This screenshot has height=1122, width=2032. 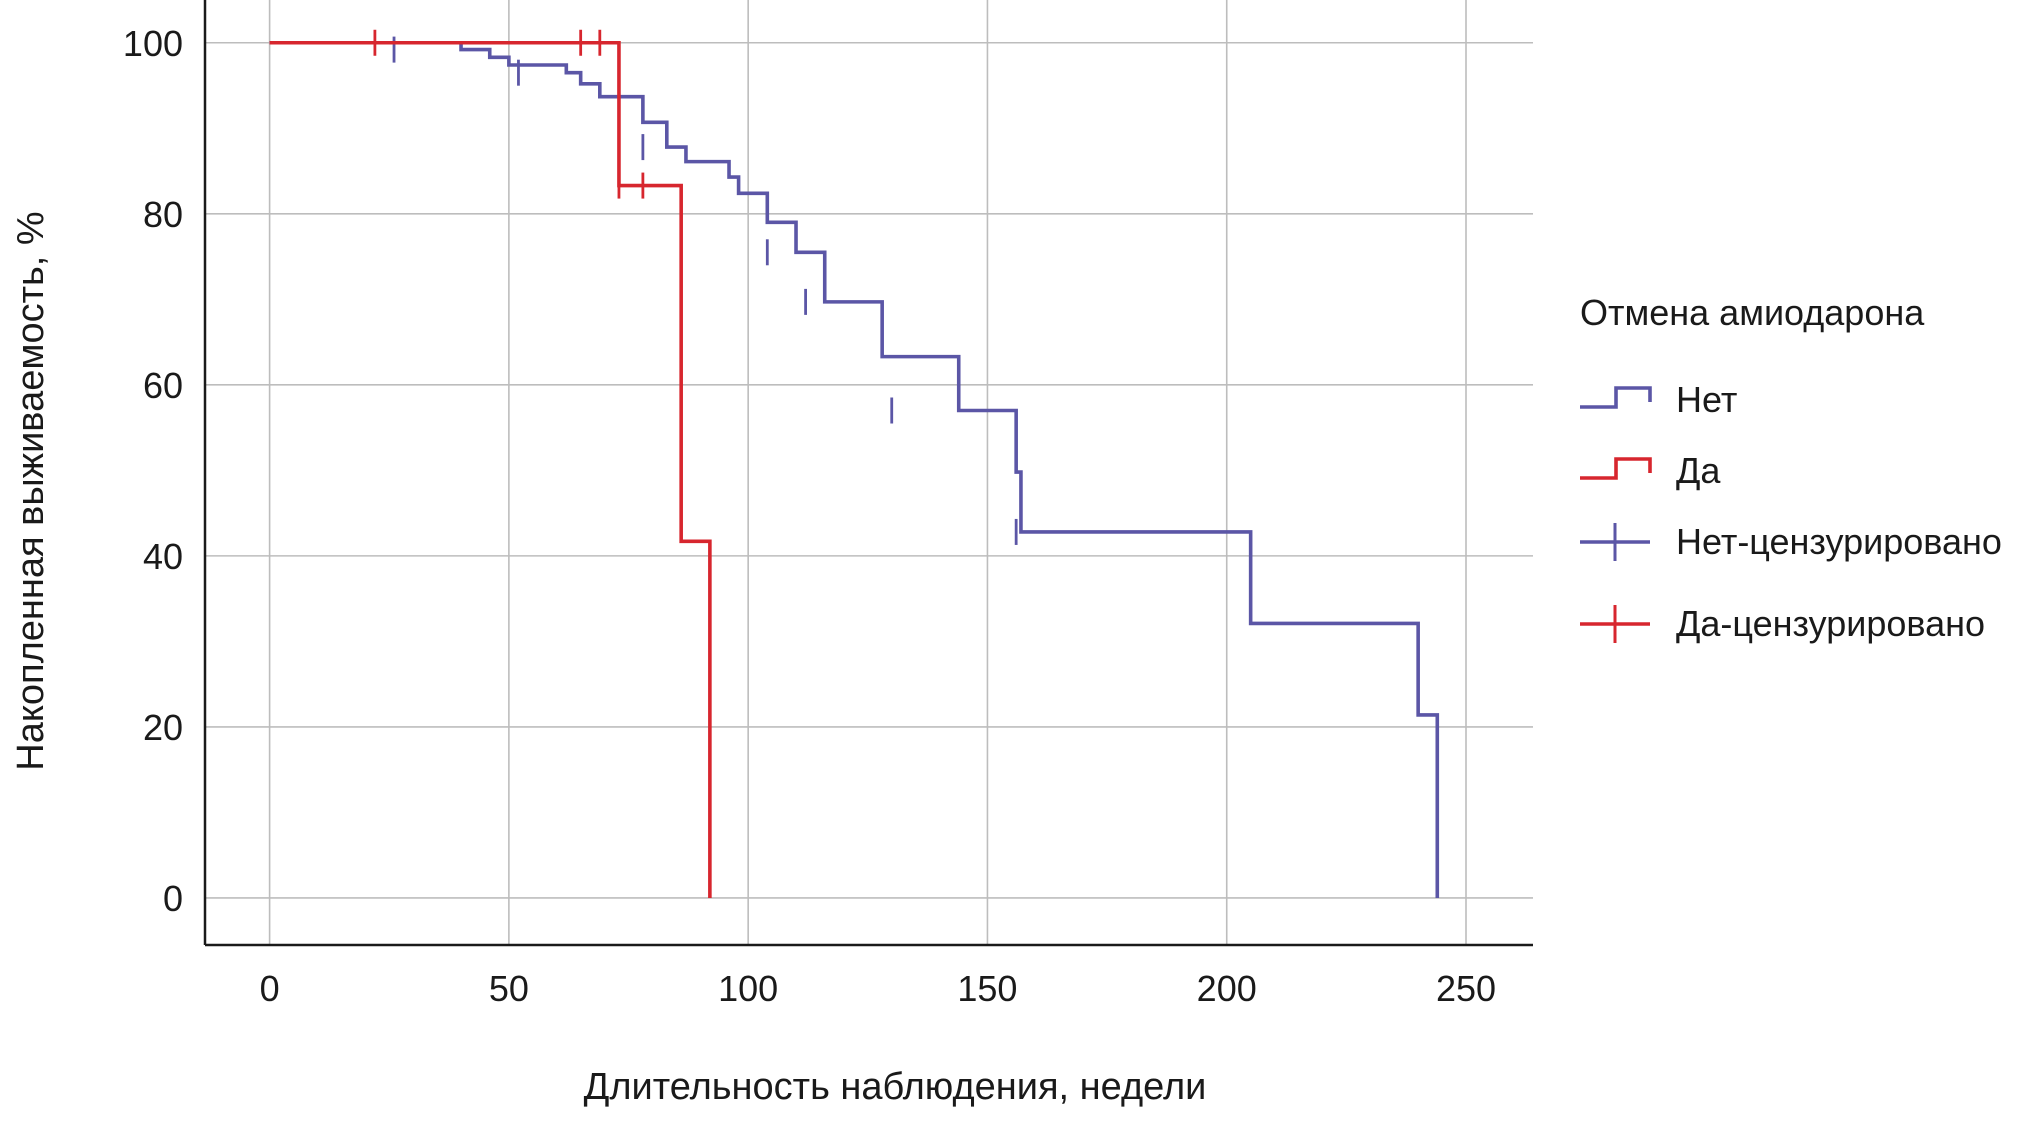 What do you see at coordinates (895, 1087) in the screenshot?
I see `x-axis-title: Длительность наблюдения, недели` at bounding box center [895, 1087].